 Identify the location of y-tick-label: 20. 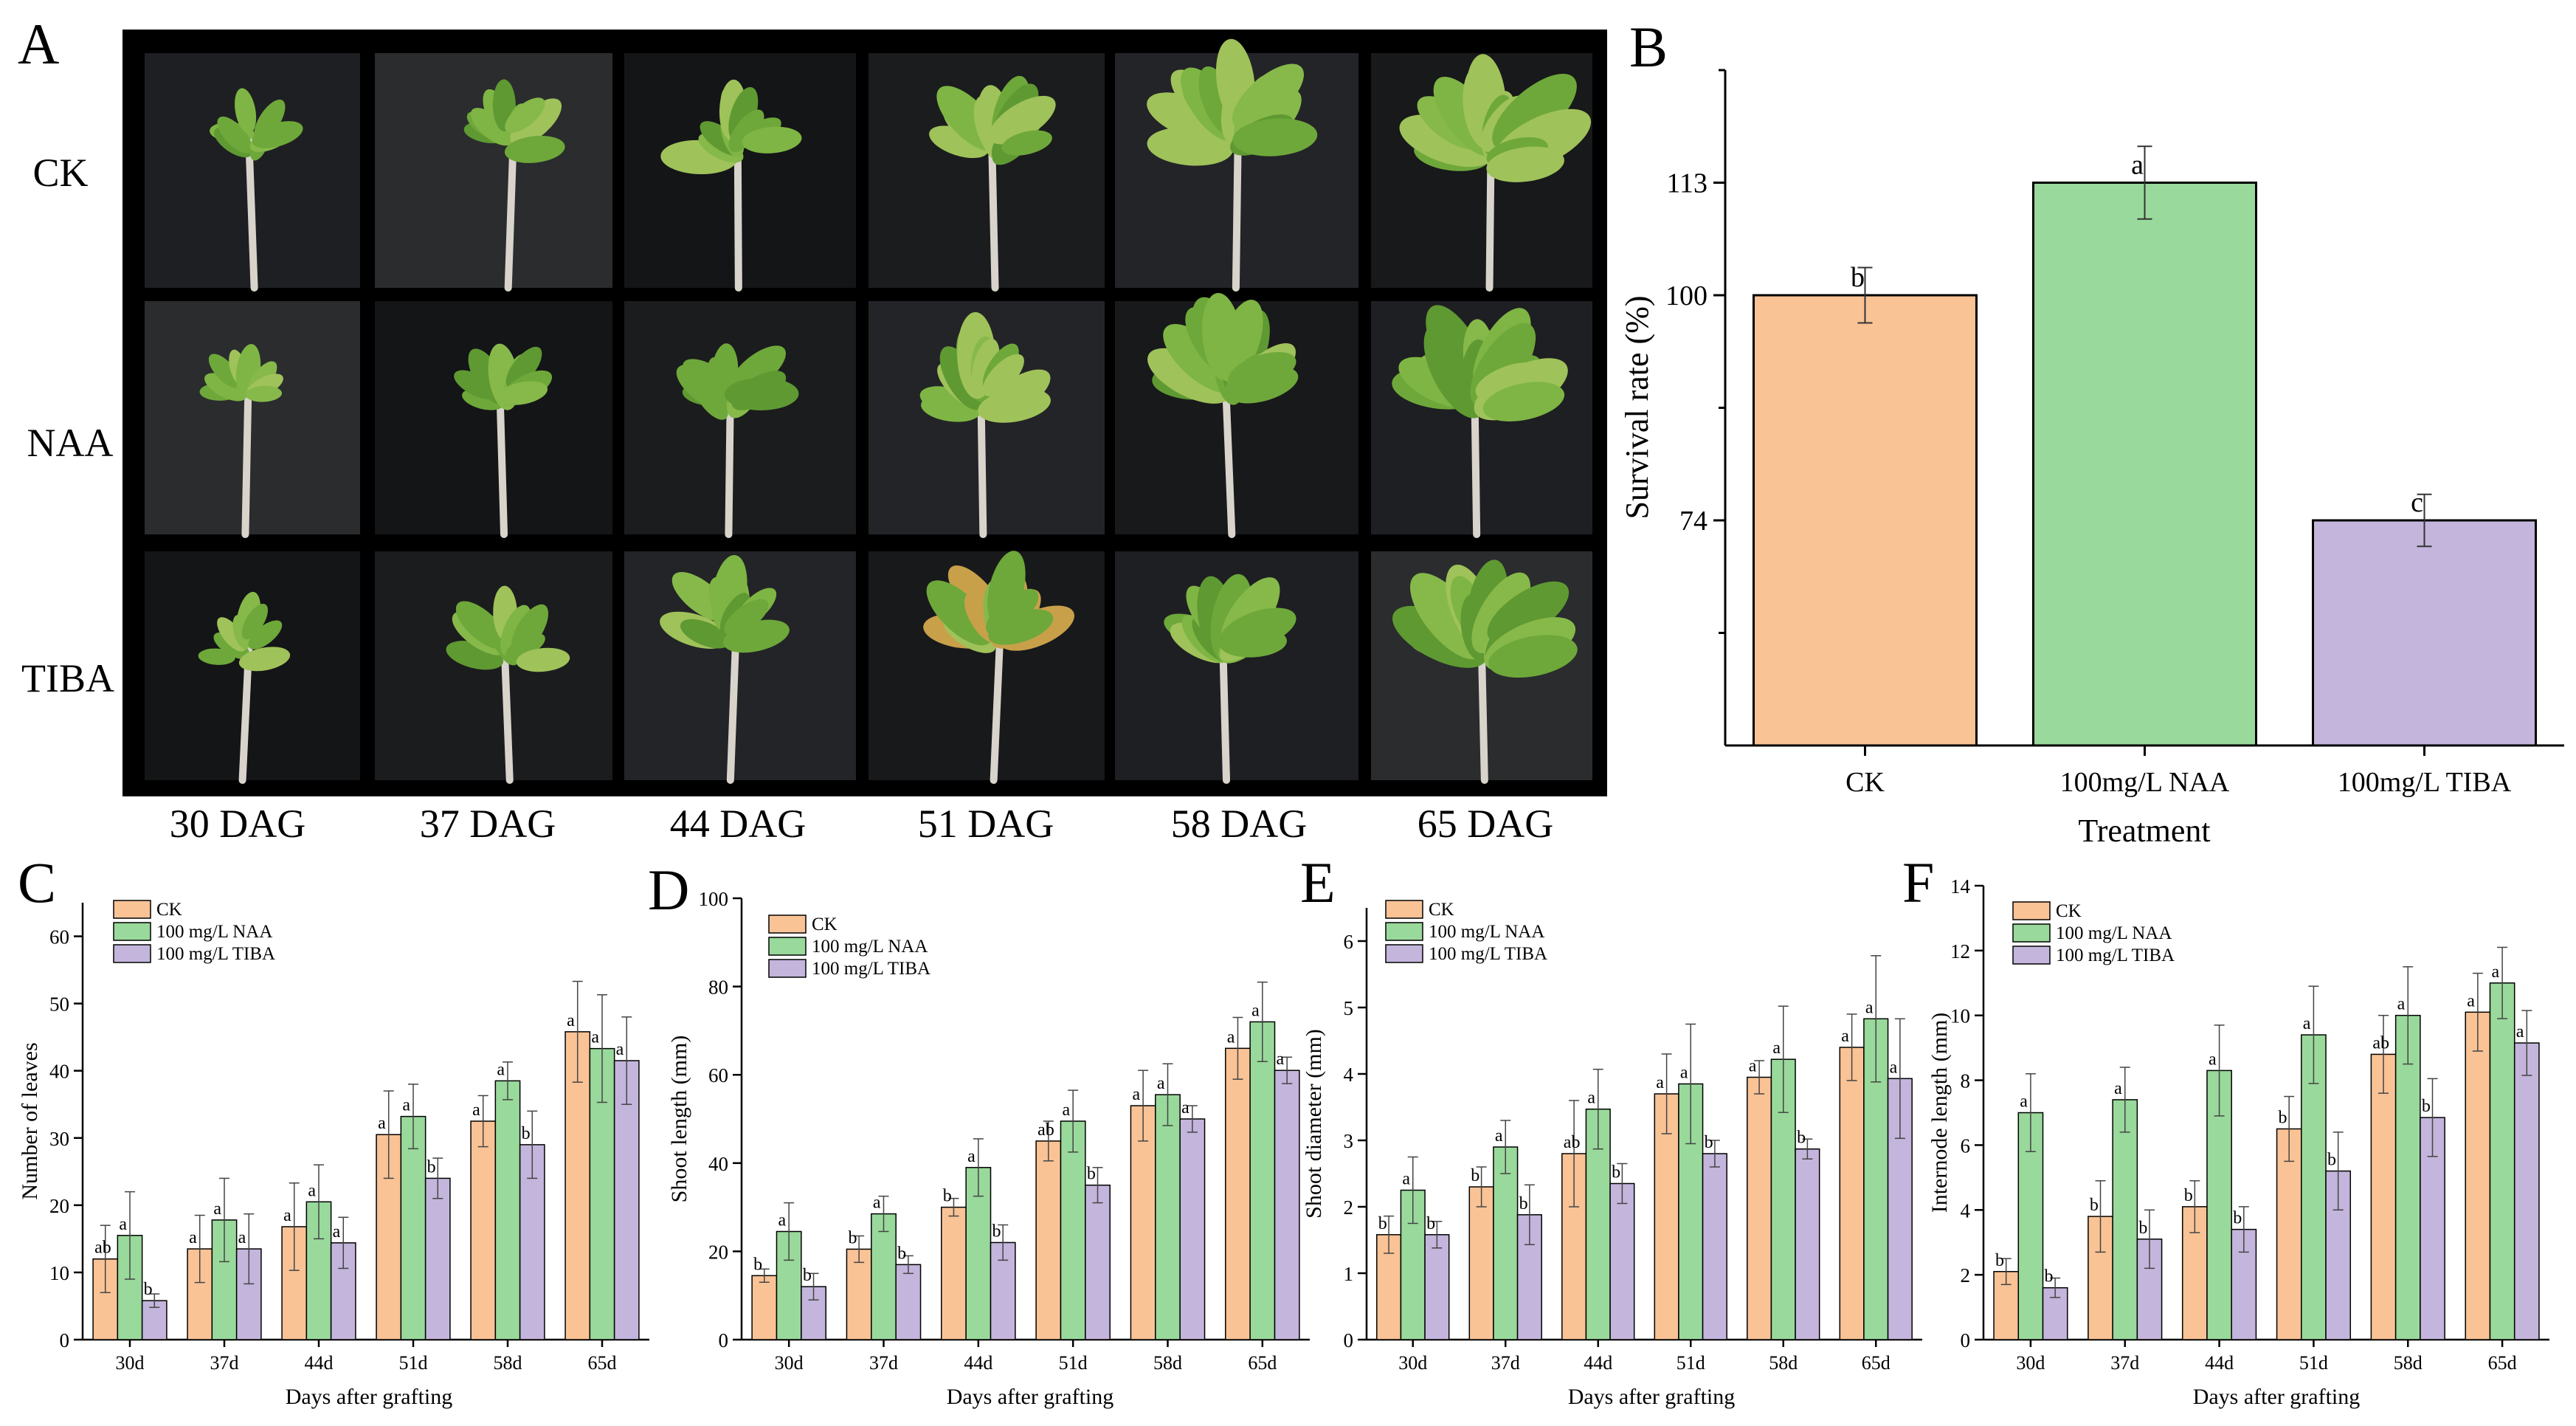
(59, 1206).